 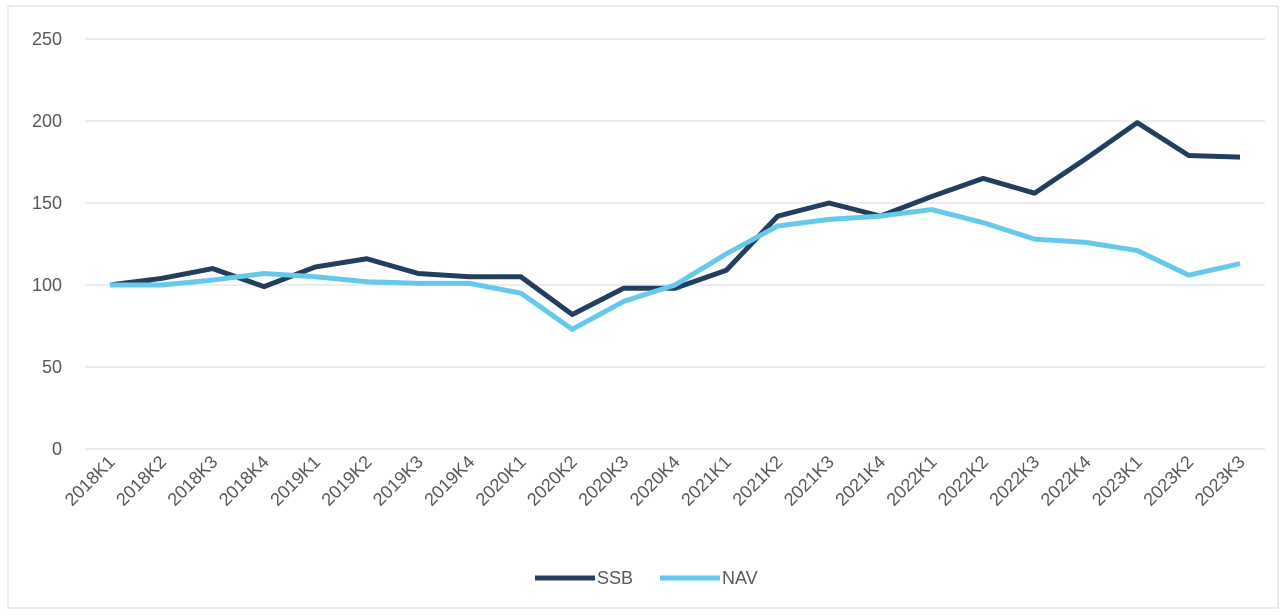 What do you see at coordinates (47, 39) in the screenshot?
I see `y-tick-label: 250` at bounding box center [47, 39].